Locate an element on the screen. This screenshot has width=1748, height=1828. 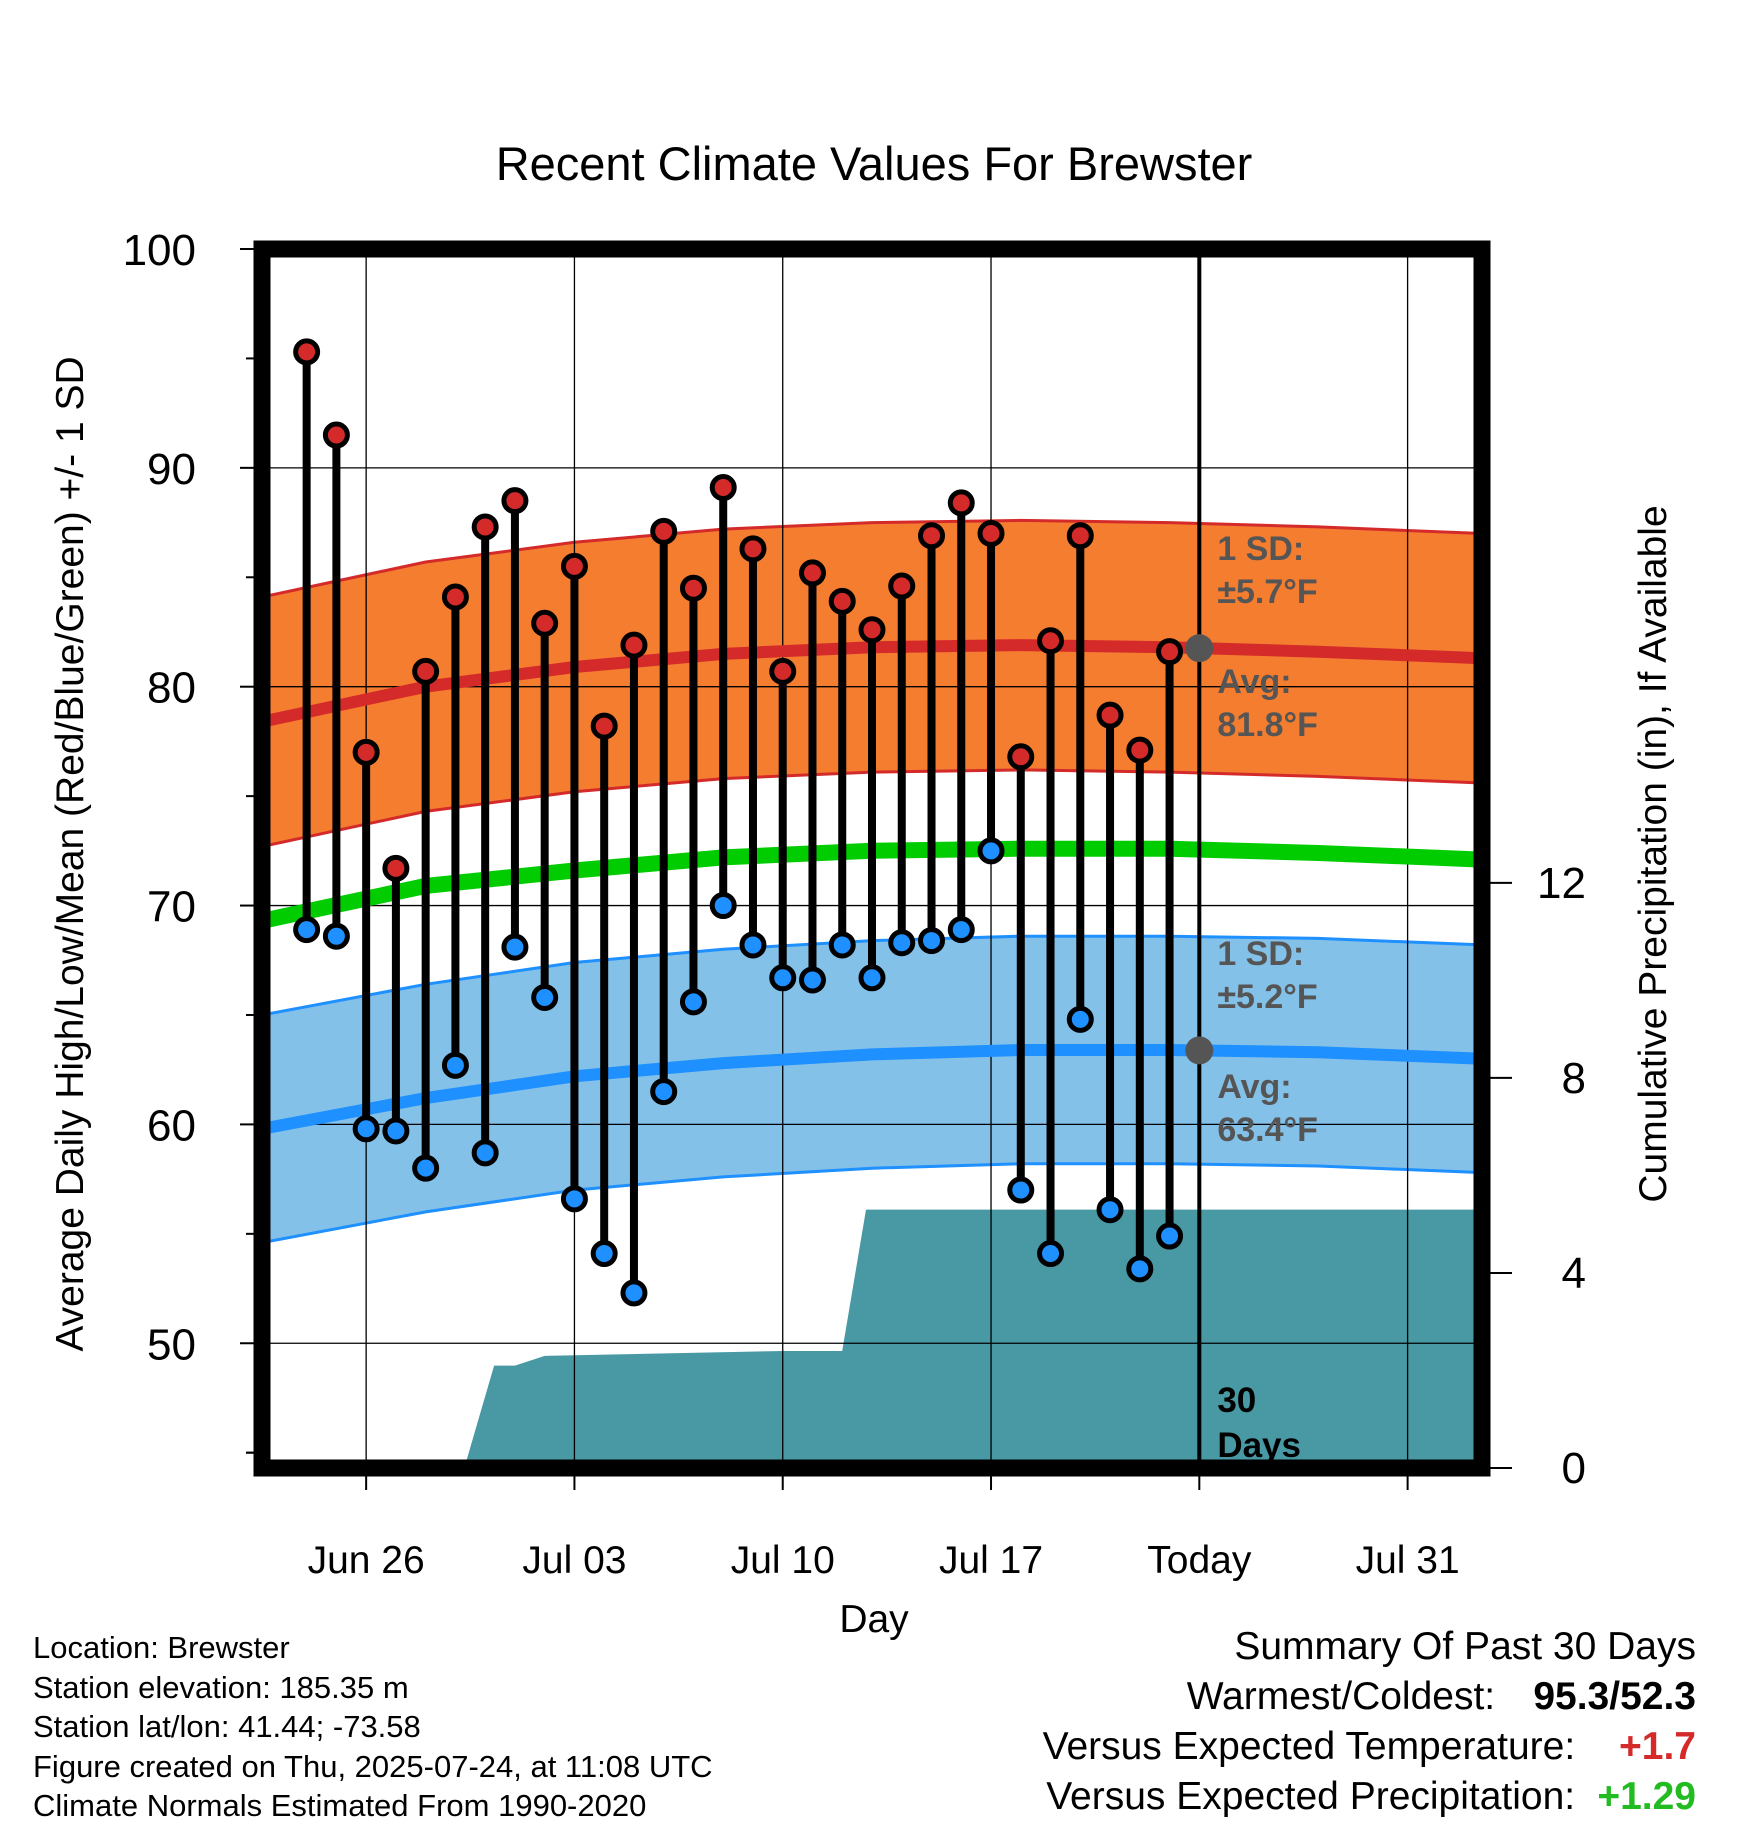
precipitation-area is located at coordinates (872, 1338).